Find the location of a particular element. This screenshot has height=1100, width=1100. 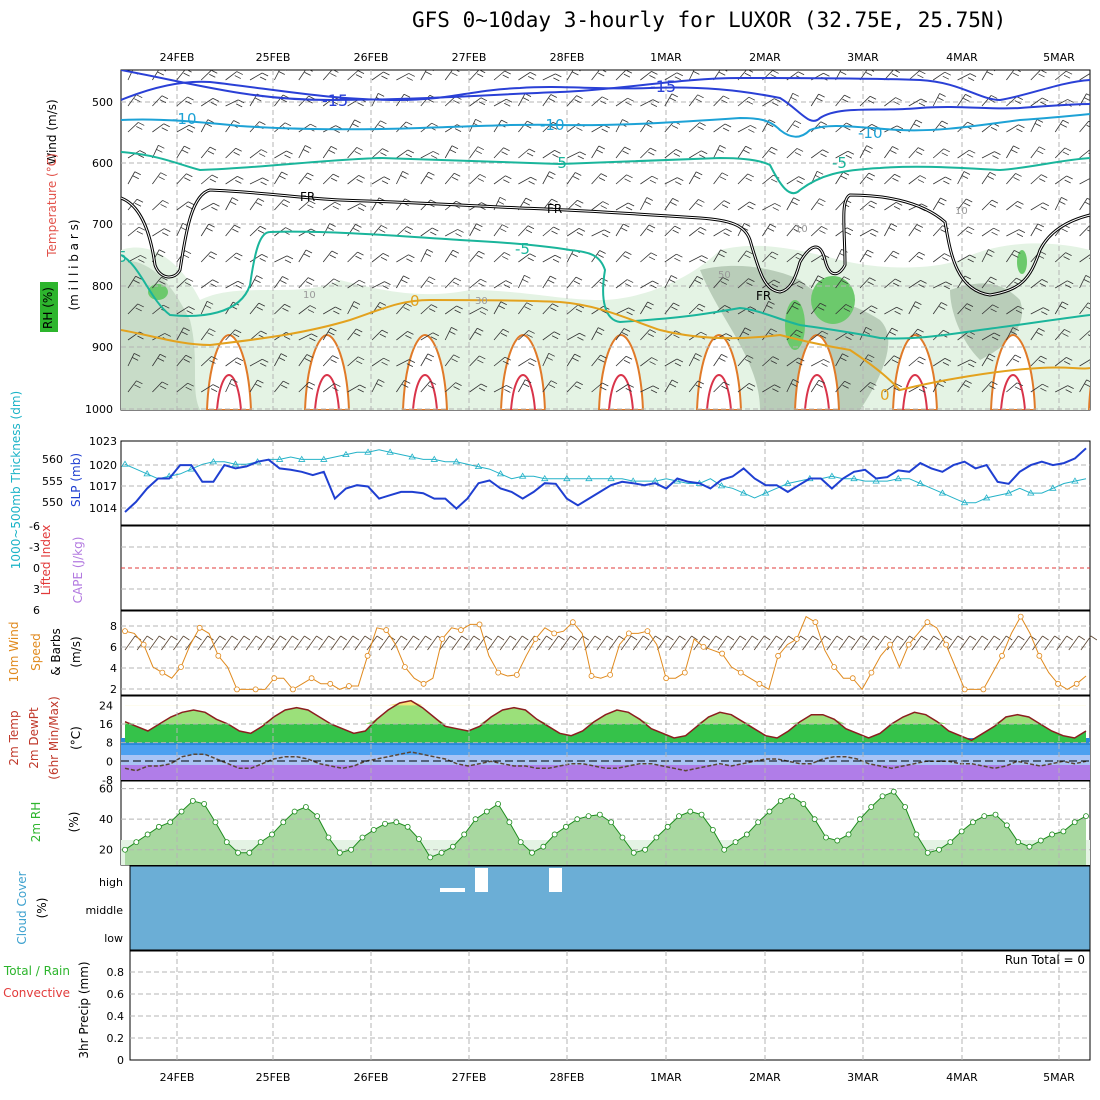

temp-tick-label: 24 is located at coordinates (106, 705).